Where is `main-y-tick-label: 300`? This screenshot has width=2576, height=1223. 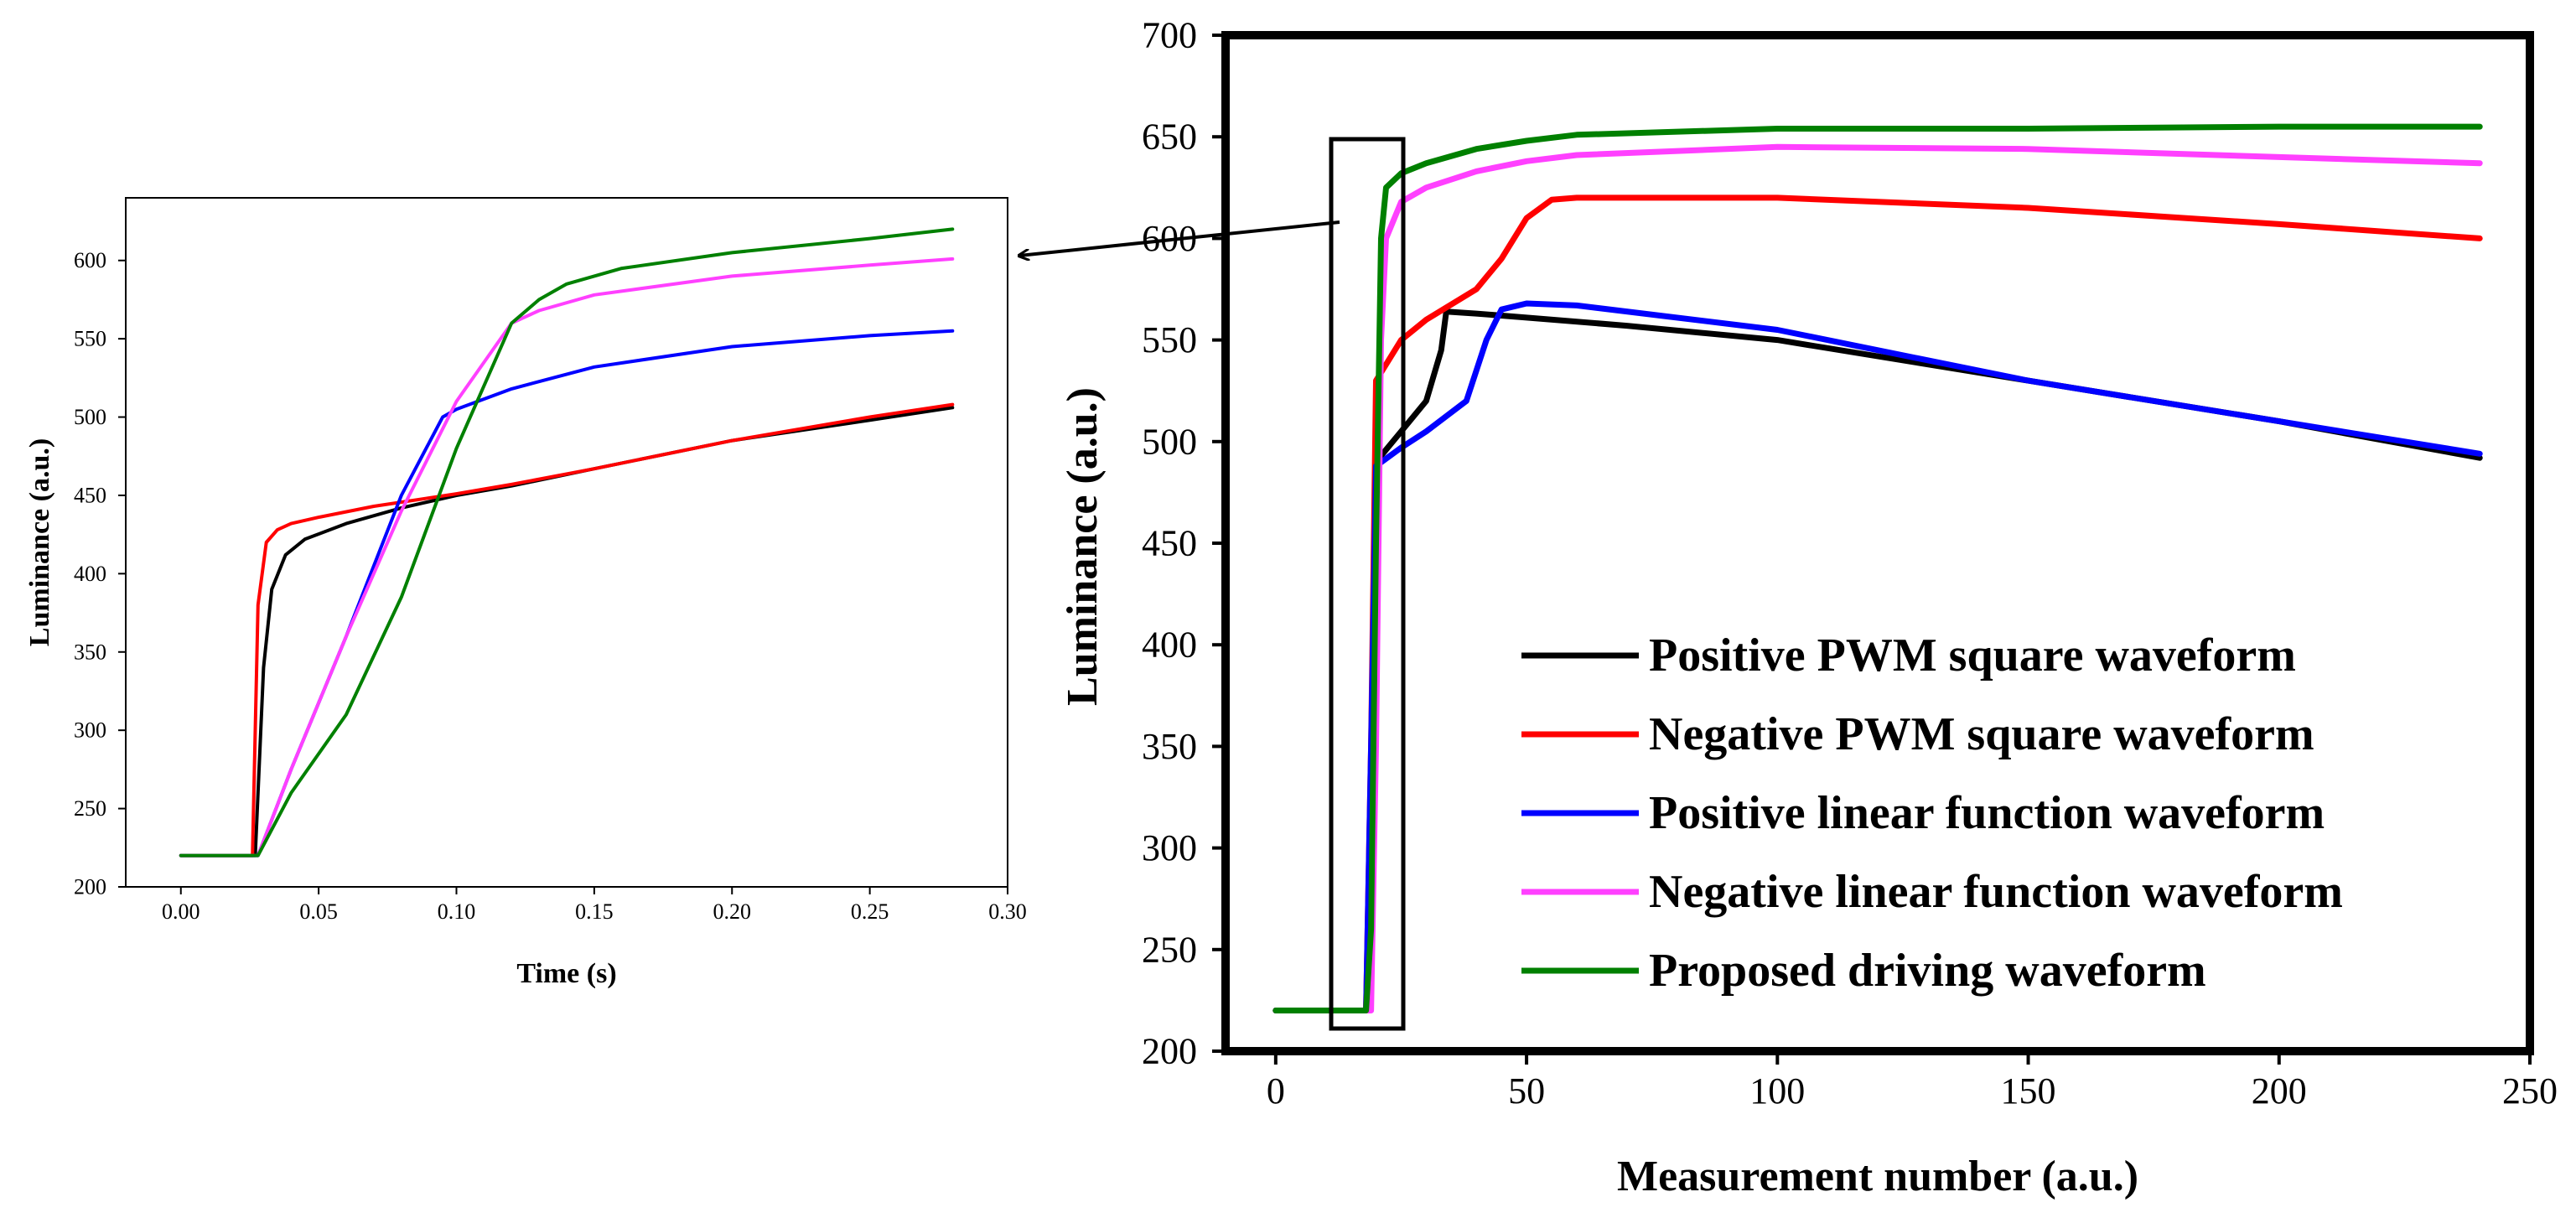 main-y-tick-label: 300 is located at coordinates (1169, 847).